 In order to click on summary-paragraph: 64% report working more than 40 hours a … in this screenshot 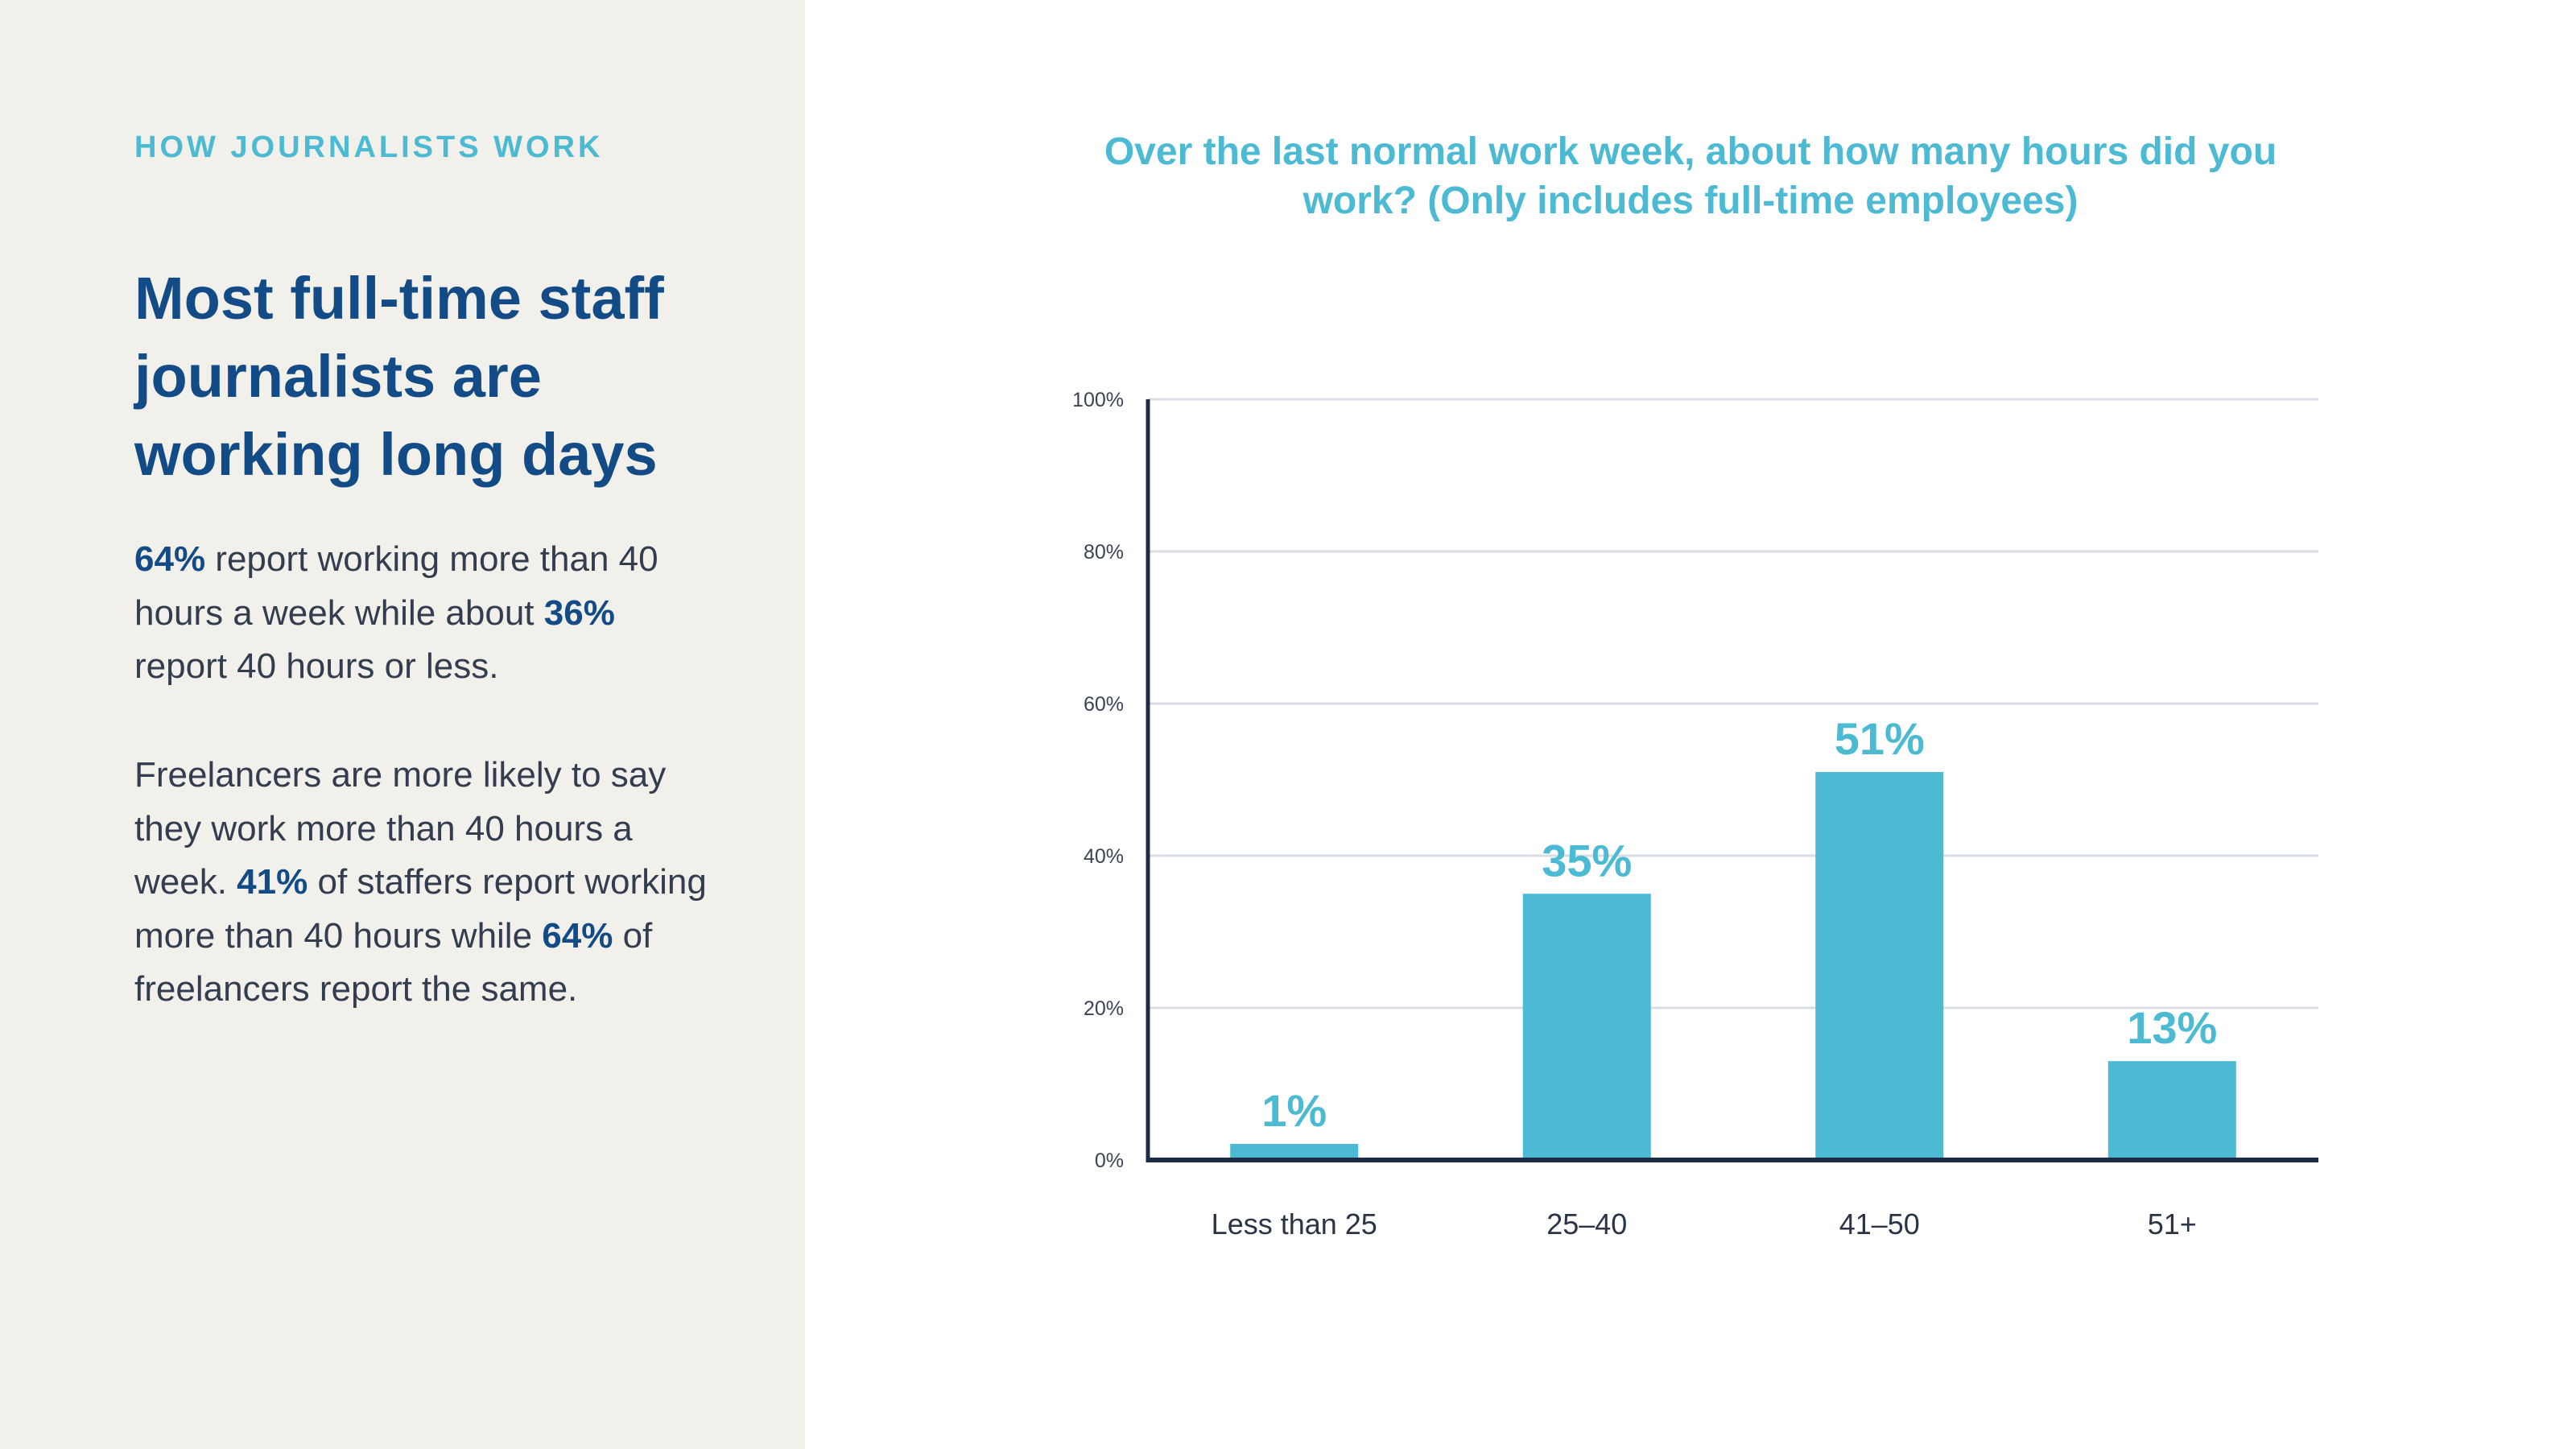, I will do `click(424, 613)`.